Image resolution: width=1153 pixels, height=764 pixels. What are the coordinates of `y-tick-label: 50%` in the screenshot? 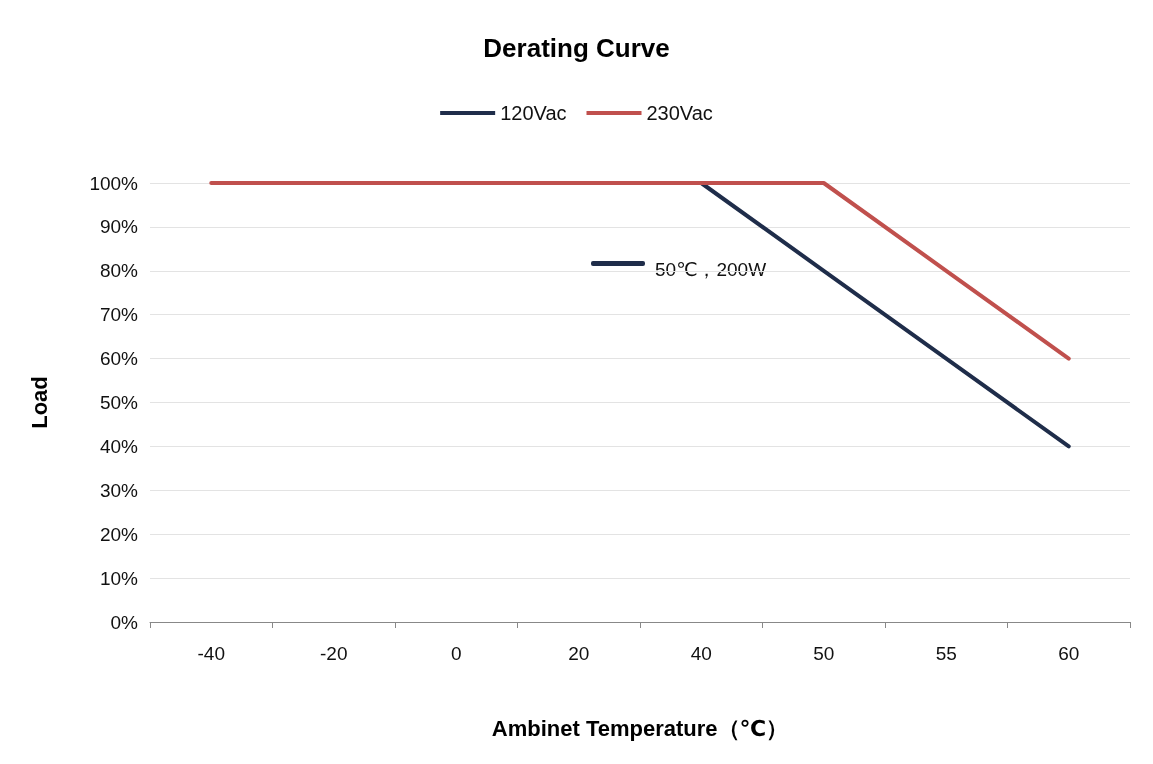 It's located at (119, 402).